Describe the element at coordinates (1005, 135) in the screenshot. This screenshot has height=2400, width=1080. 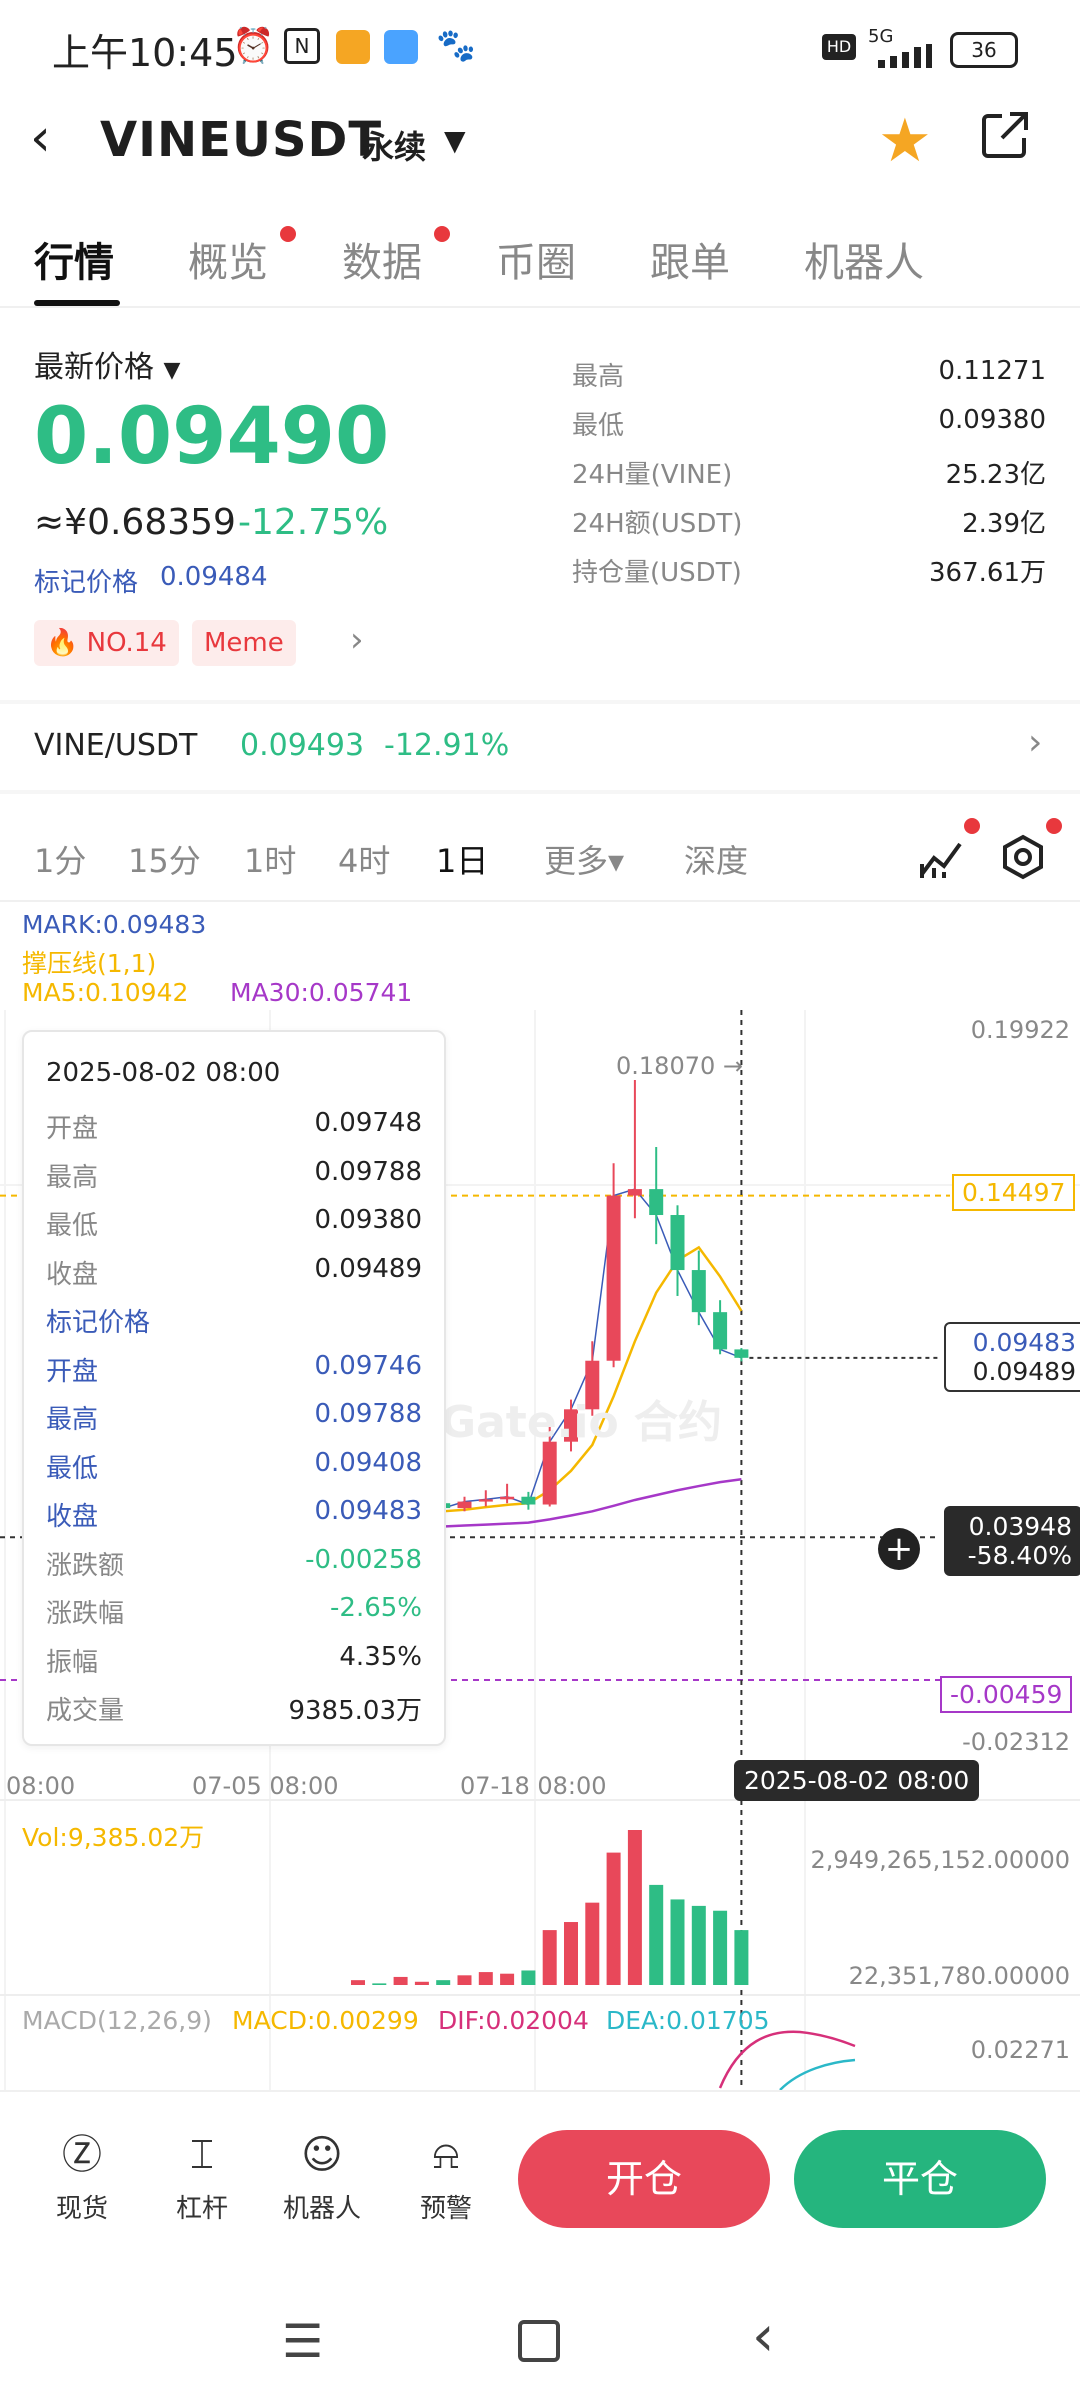
I see `share-icon` at that location.